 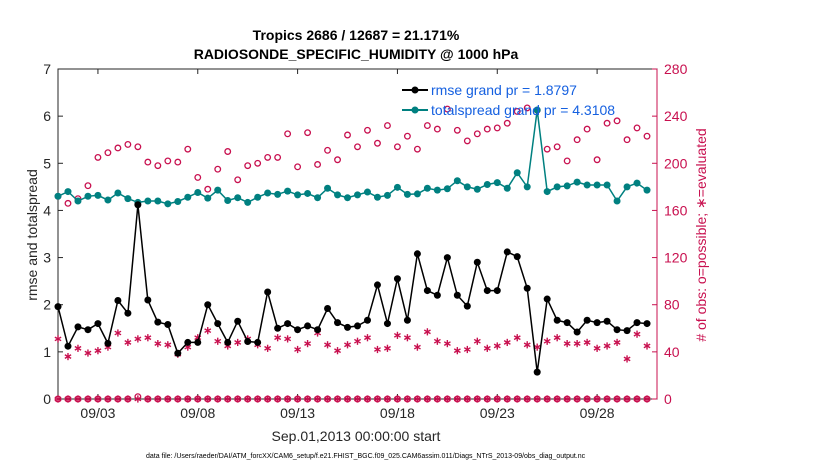 I want to click on y2-tick-label: 0, so click(x=668, y=399).